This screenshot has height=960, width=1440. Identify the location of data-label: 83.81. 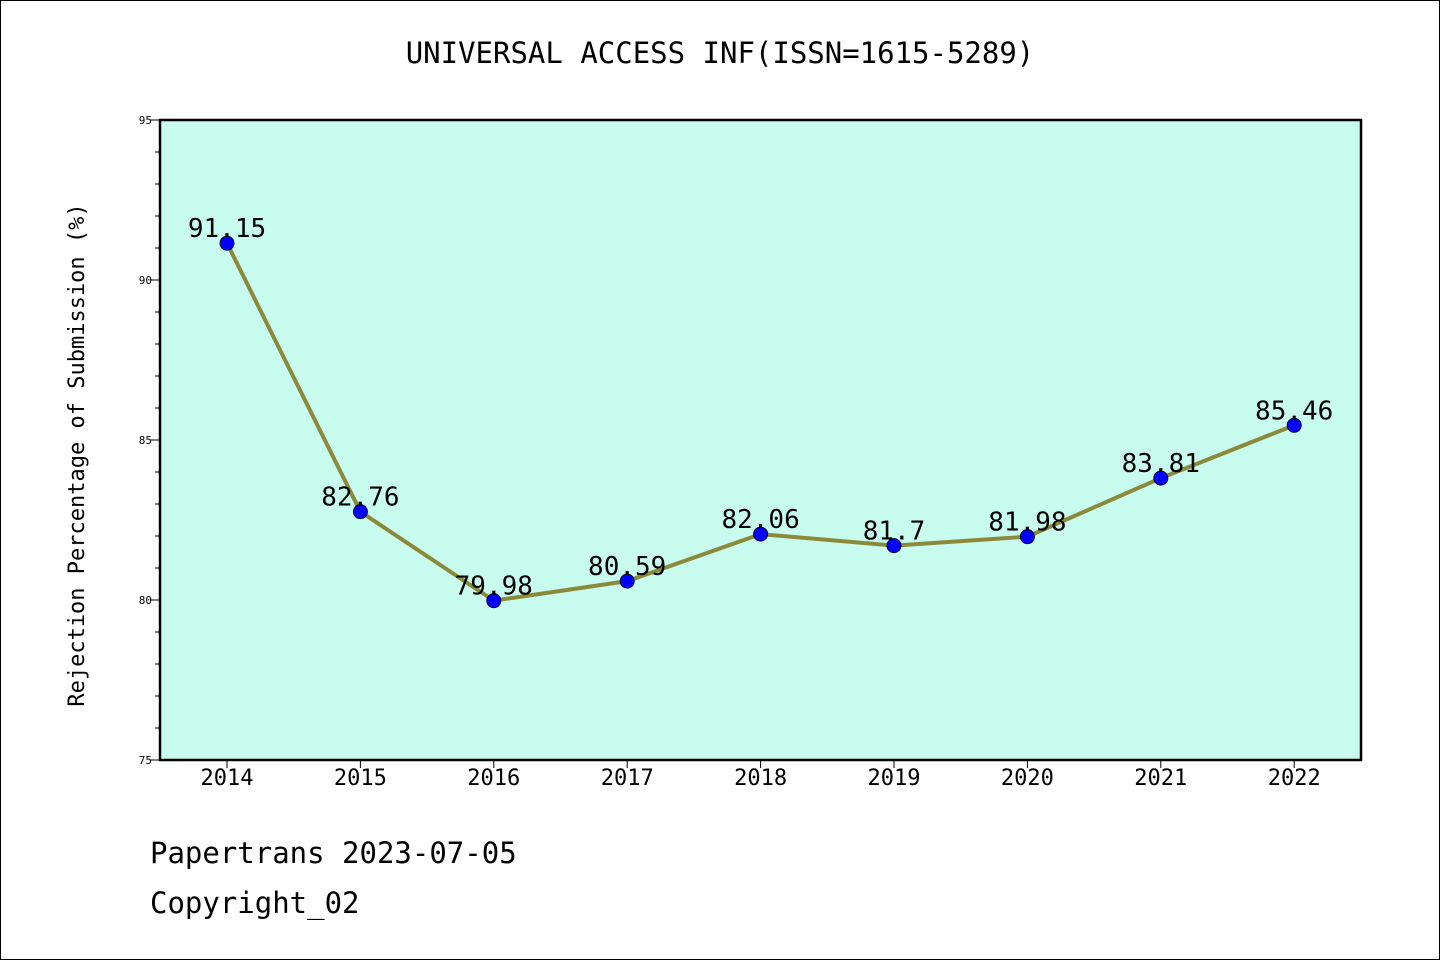
(1161, 464).